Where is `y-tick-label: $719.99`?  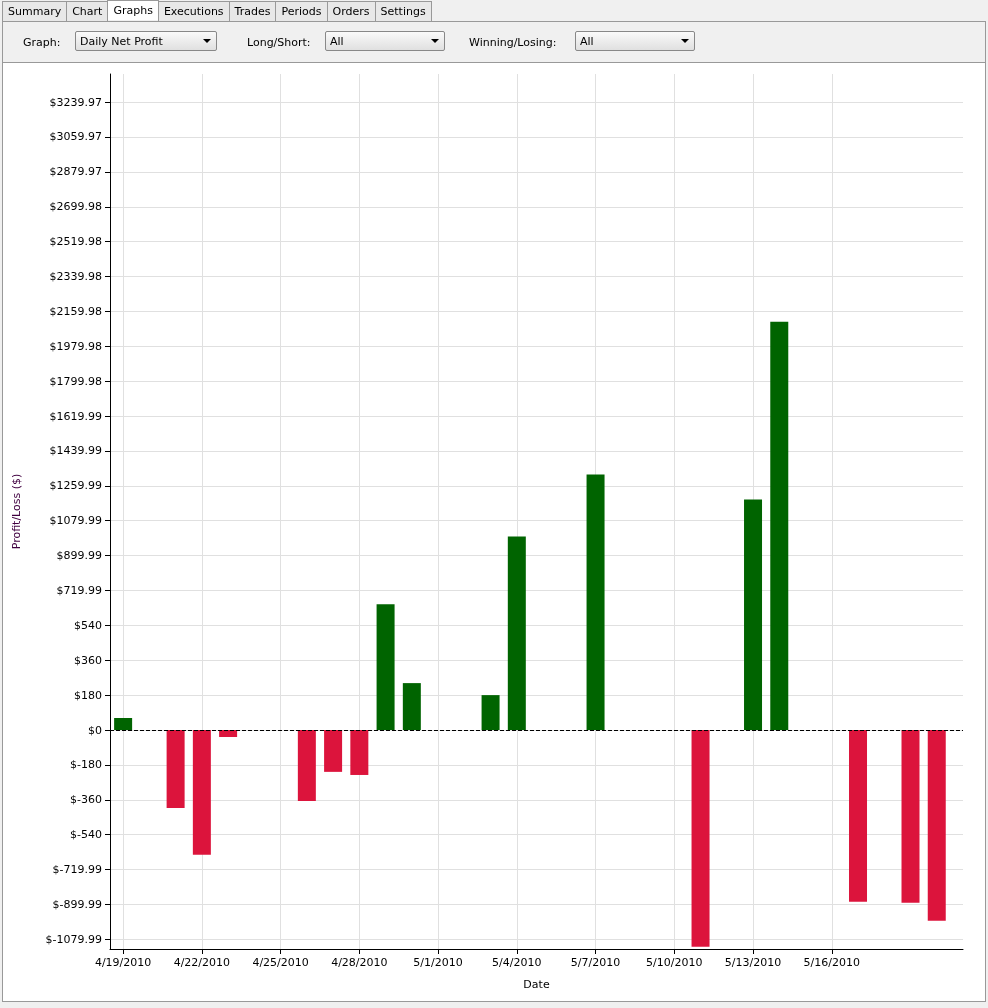 y-tick-label: $719.99 is located at coordinates (79, 590).